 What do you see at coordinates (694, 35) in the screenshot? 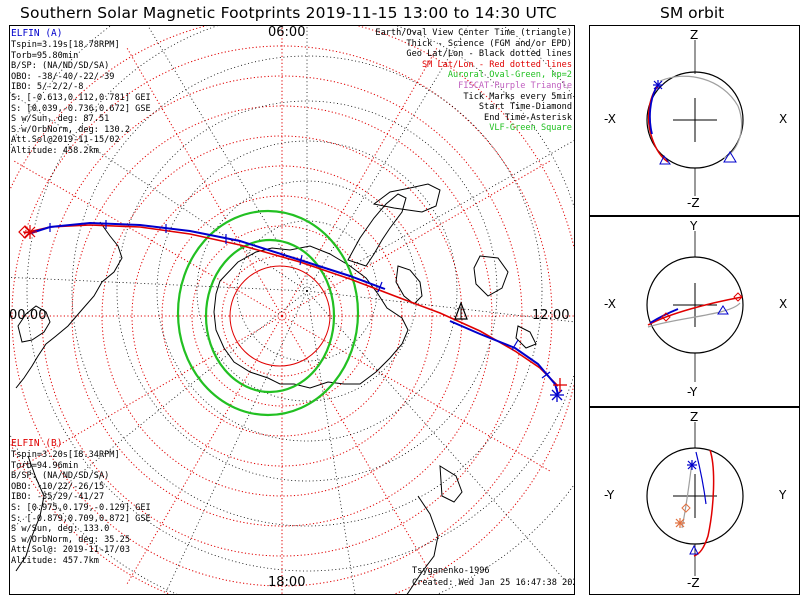
I see `orbit-xz-top-label: Z` at bounding box center [694, 35].